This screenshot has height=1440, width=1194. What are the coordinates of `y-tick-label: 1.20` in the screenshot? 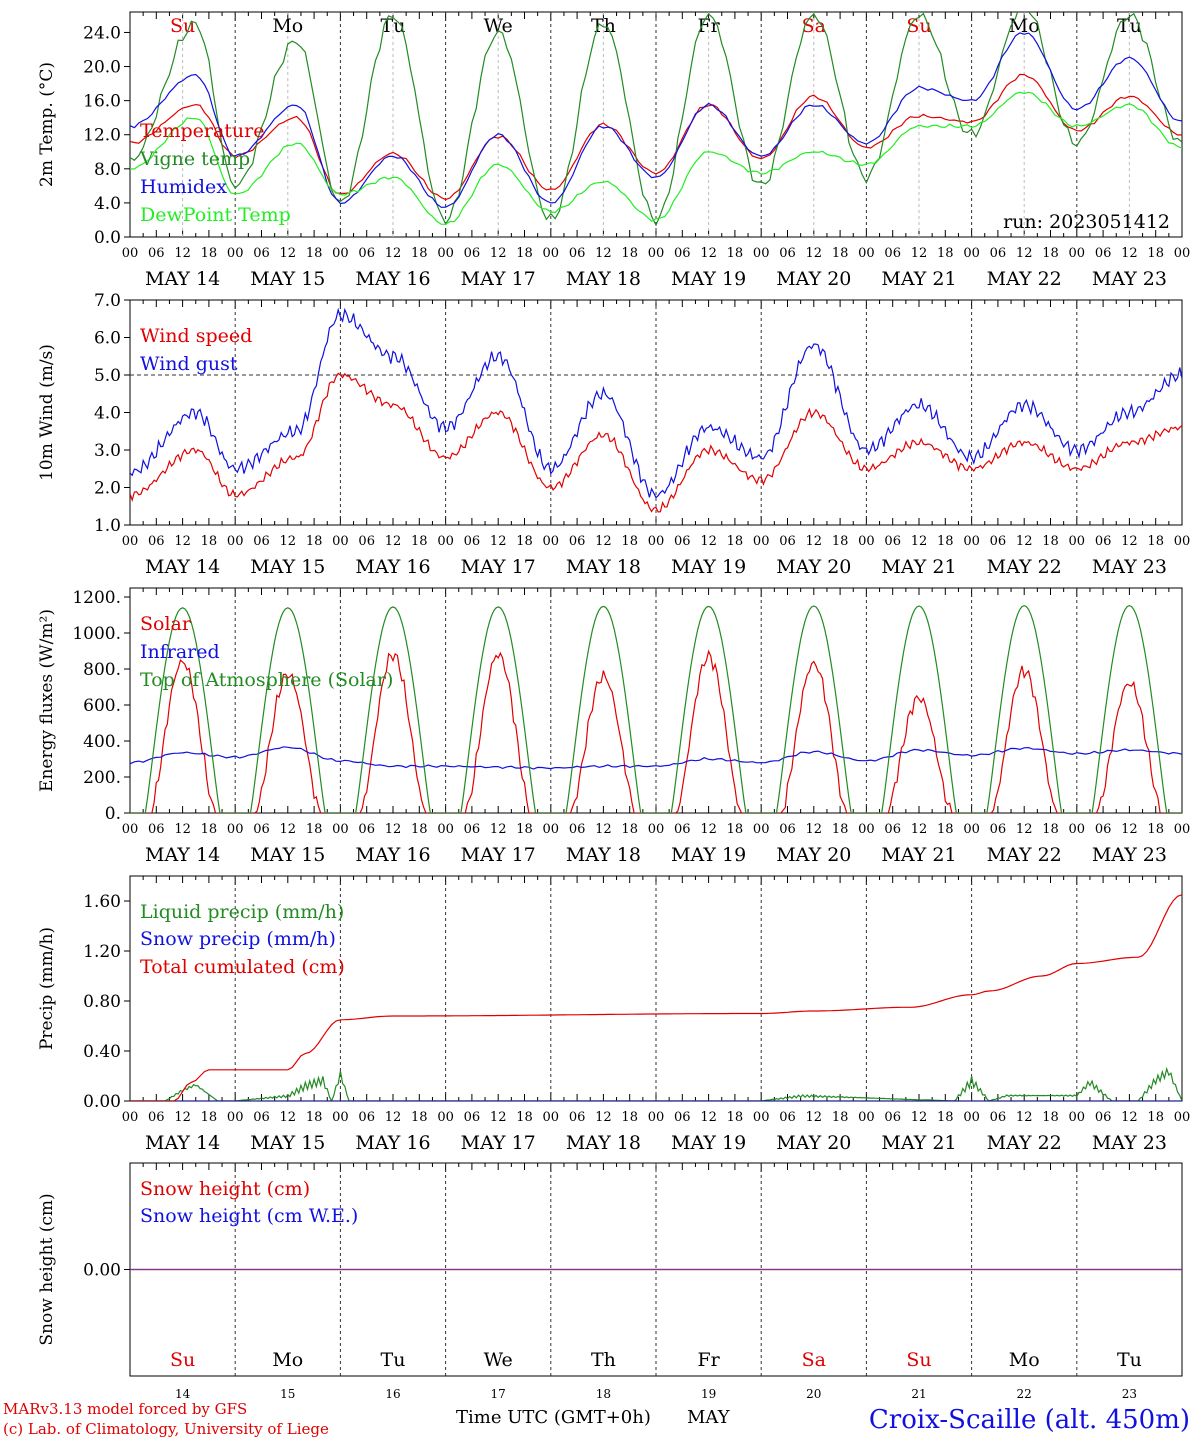 It's located at (102, 952).